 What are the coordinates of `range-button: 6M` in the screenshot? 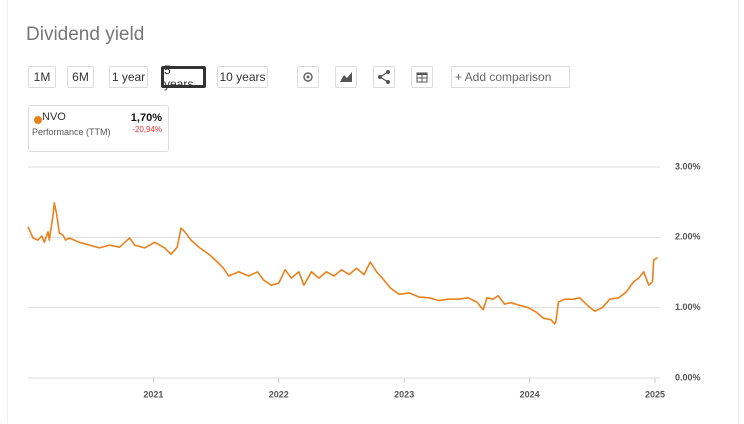 It's located at (80, 77).